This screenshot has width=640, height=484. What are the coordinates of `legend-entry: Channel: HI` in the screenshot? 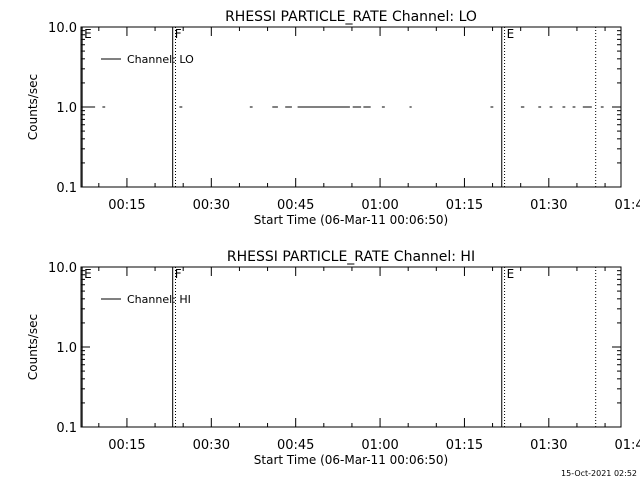 It's located at (159, 299).